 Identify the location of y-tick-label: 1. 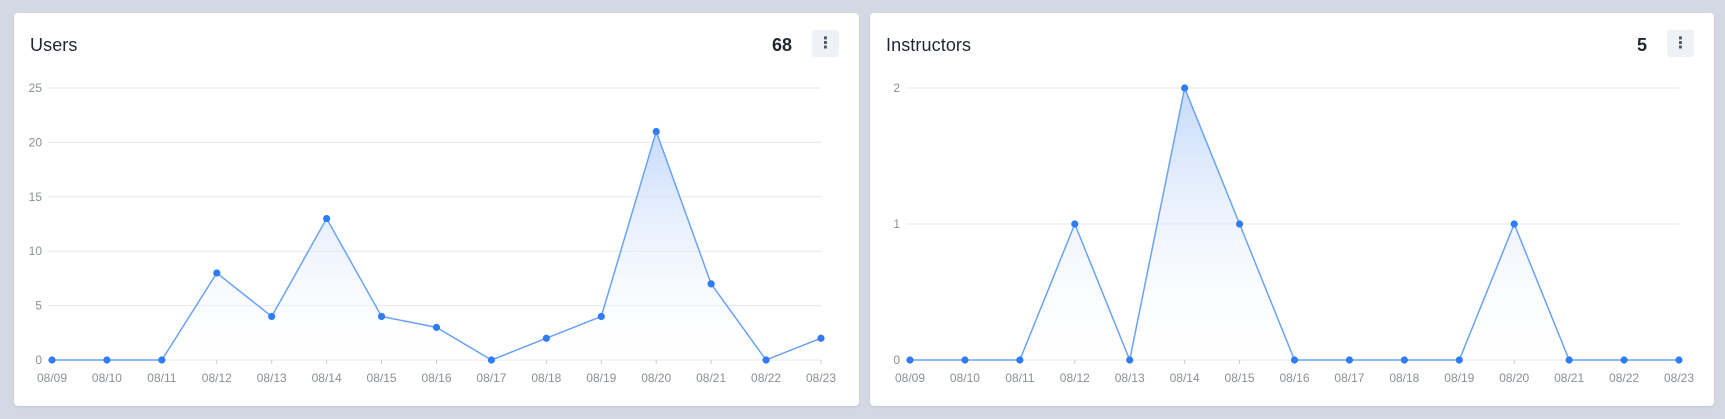
(896, 224).